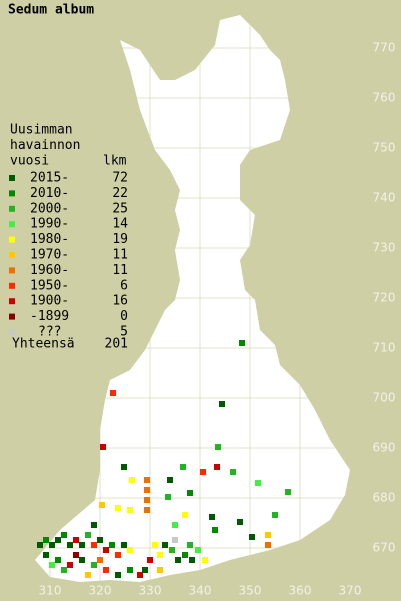  I want to click on legend-label: -1899, so click(49, 316).